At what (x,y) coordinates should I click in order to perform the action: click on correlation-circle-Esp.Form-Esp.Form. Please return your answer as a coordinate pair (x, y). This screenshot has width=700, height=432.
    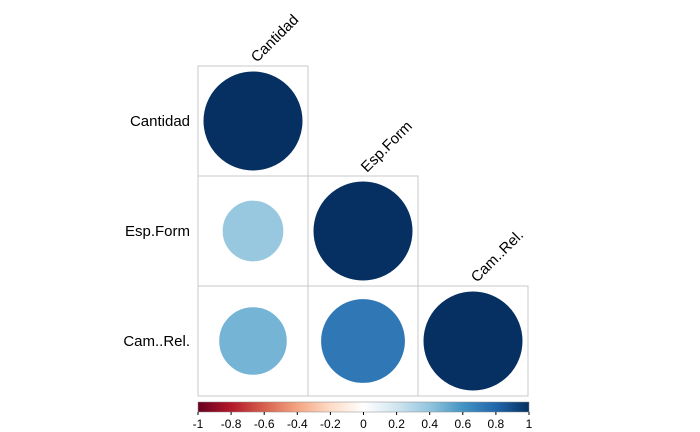
    Looking at the image, I should click on (363, 231).